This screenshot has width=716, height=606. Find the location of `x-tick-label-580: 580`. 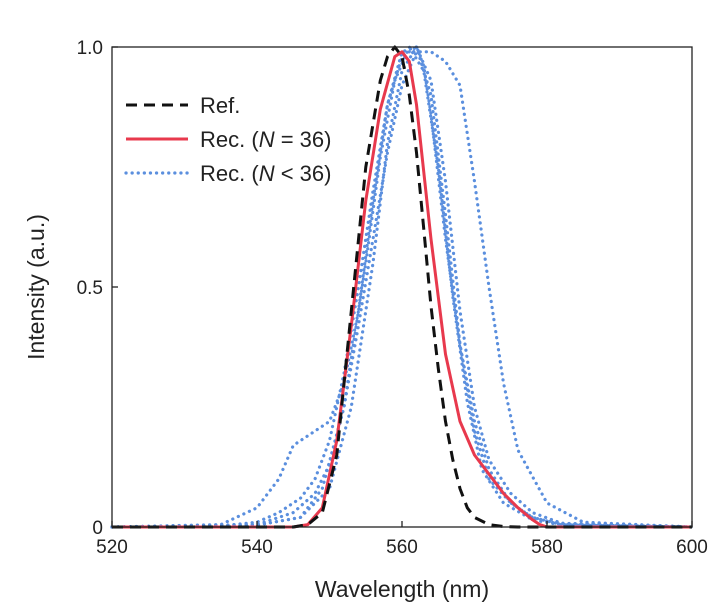

x-tick-label-580: 580 is located at coordinates (547, 547).